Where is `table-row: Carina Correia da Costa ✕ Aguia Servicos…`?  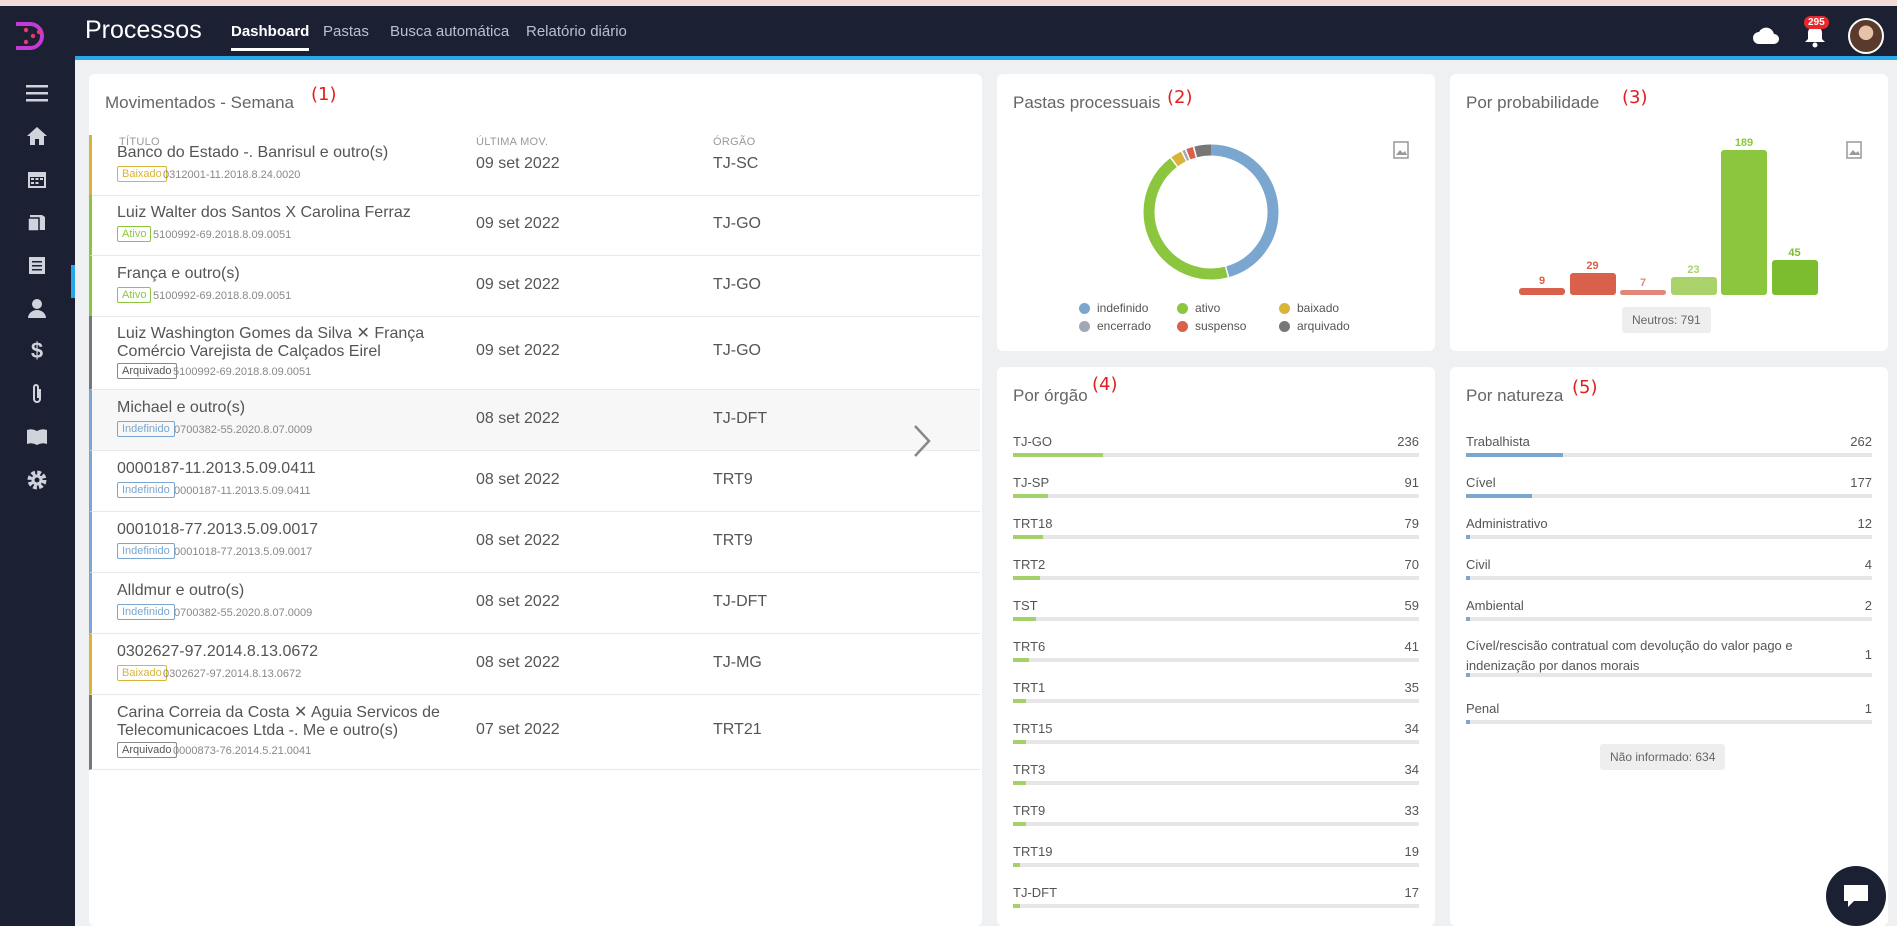 table-row: Carina Correia da Costa ✕ Aguia Servicos… is located at coordinates (534, 732).